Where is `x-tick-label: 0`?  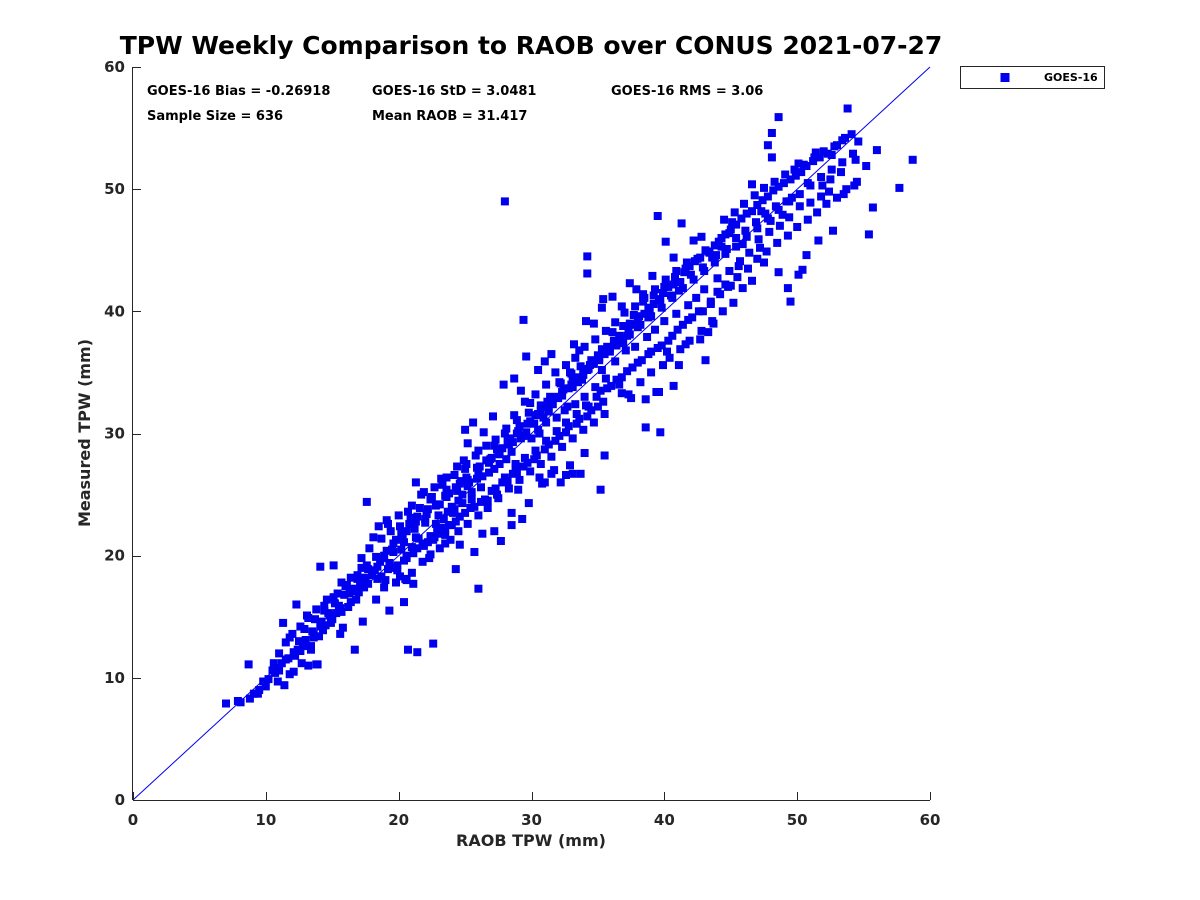
x-tick-label: 0 is located at coordinates (133, 820).